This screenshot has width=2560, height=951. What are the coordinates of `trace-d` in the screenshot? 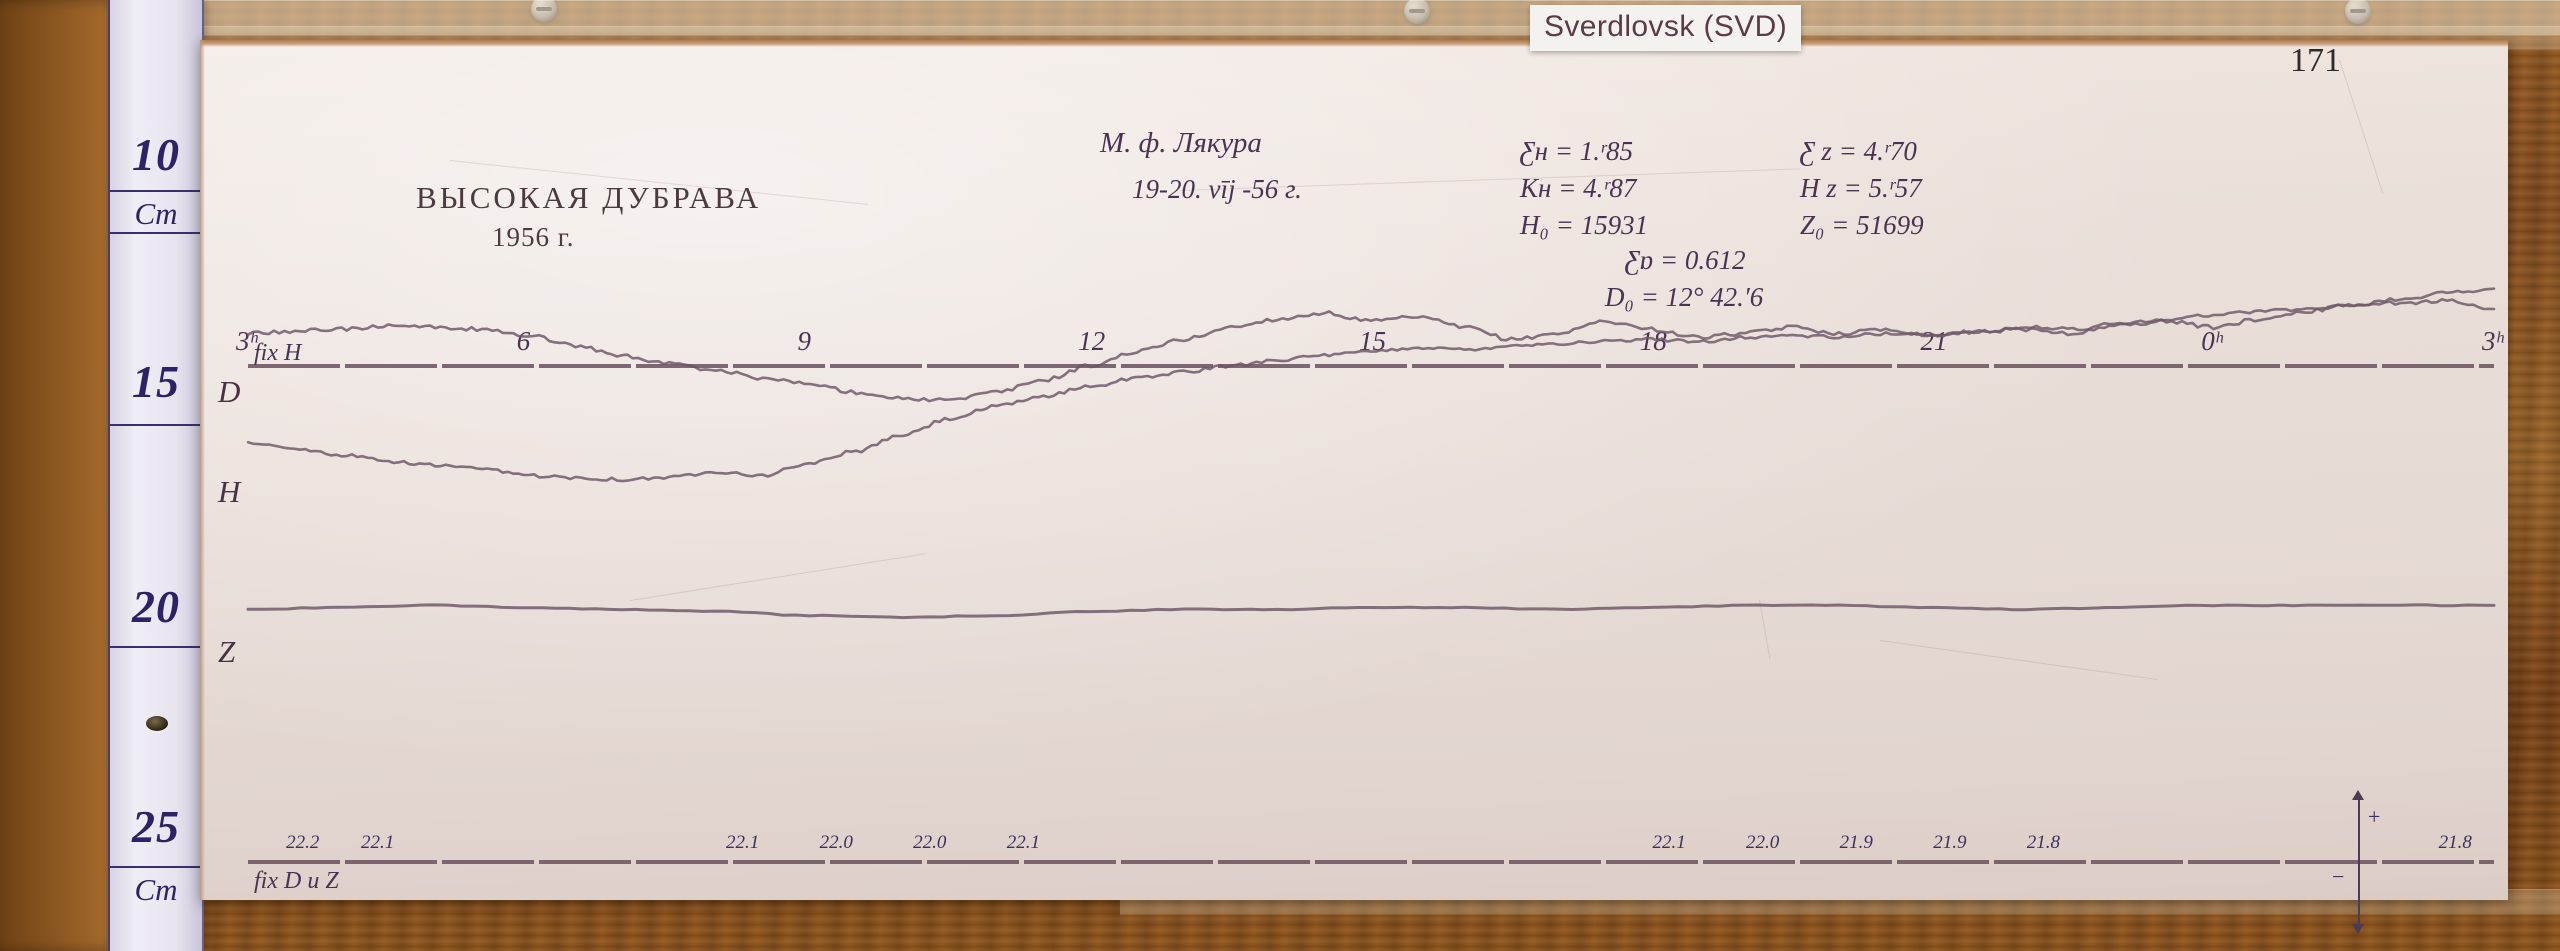 It's located at (1371, 345).